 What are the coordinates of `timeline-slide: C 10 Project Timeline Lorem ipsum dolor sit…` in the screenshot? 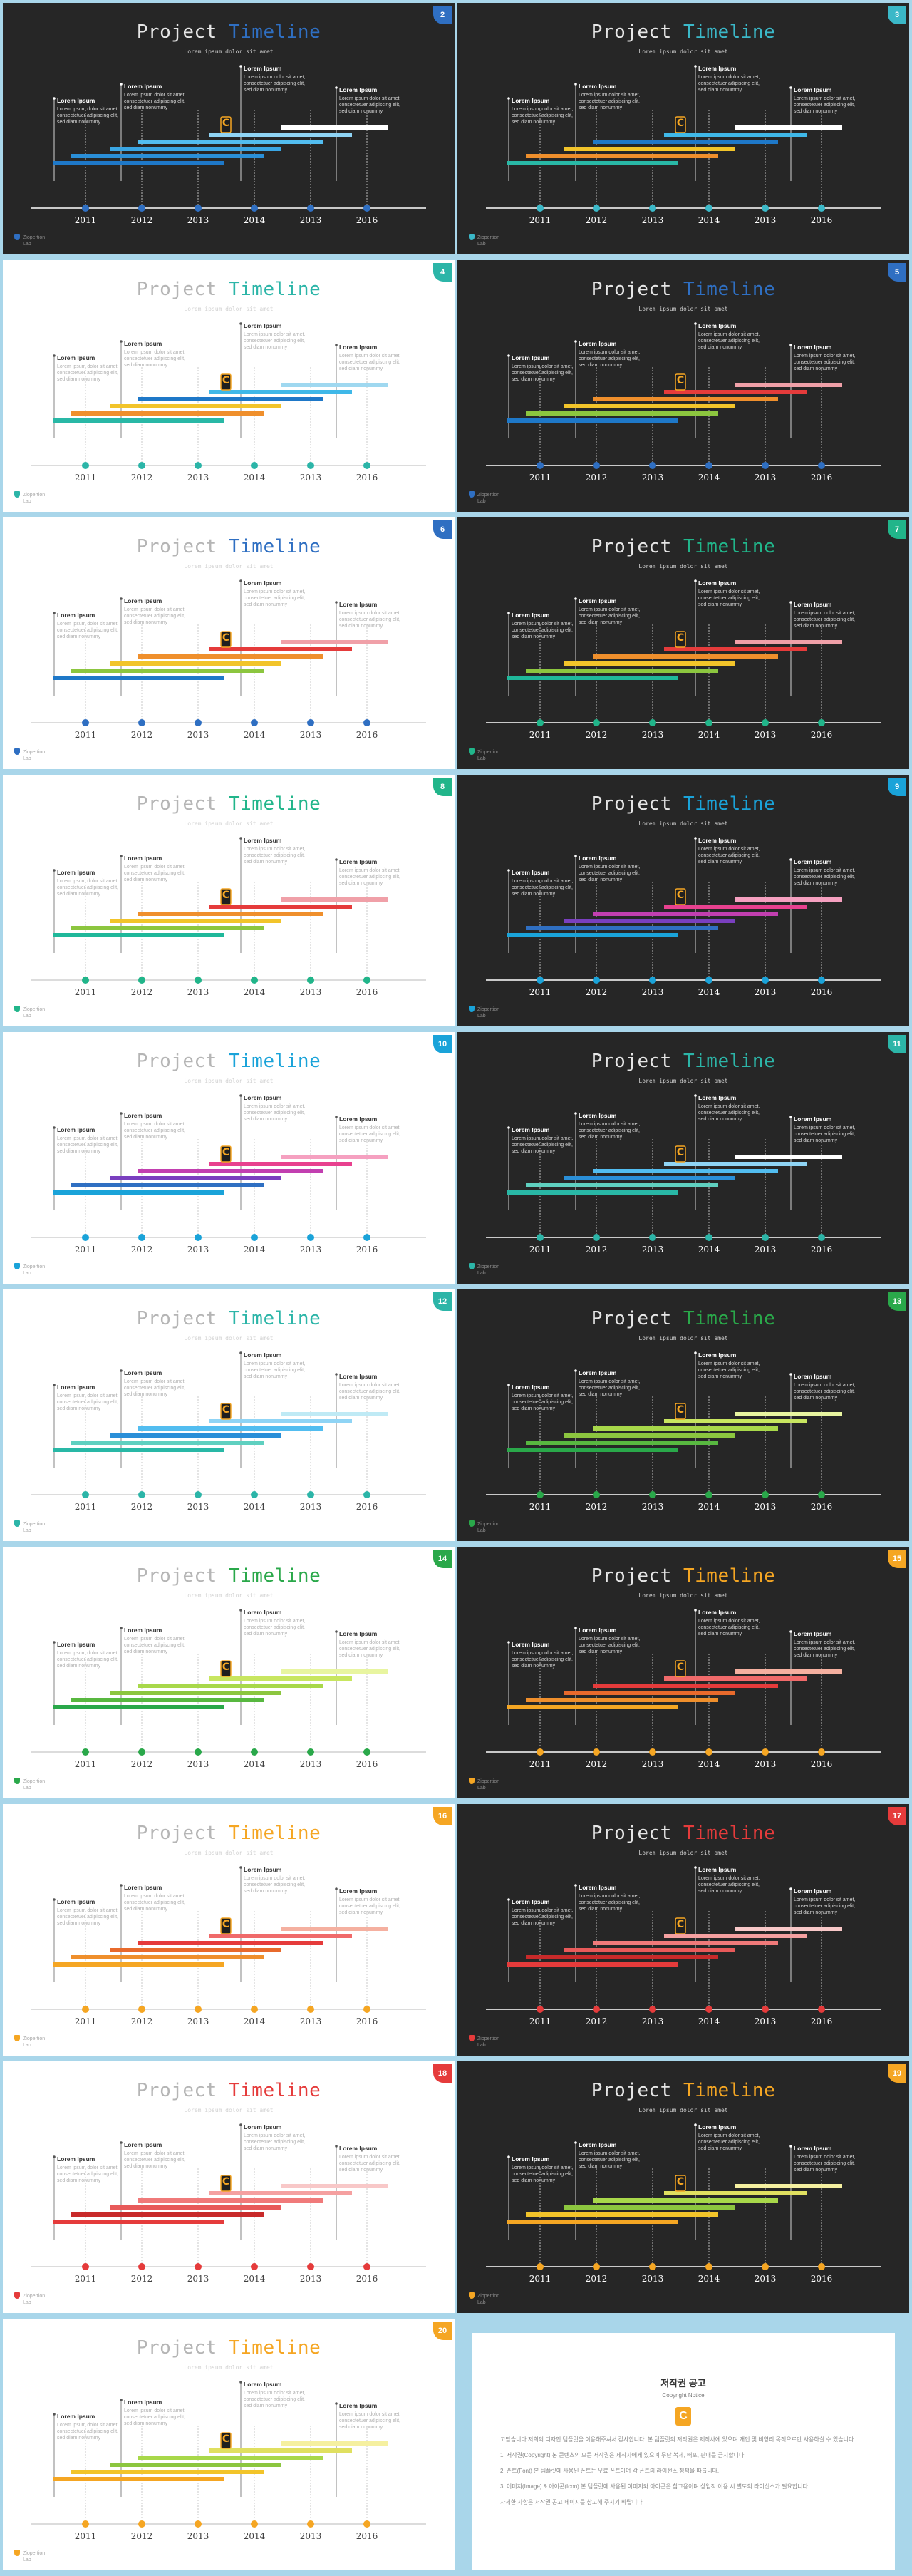 It's located at (229, 1158).